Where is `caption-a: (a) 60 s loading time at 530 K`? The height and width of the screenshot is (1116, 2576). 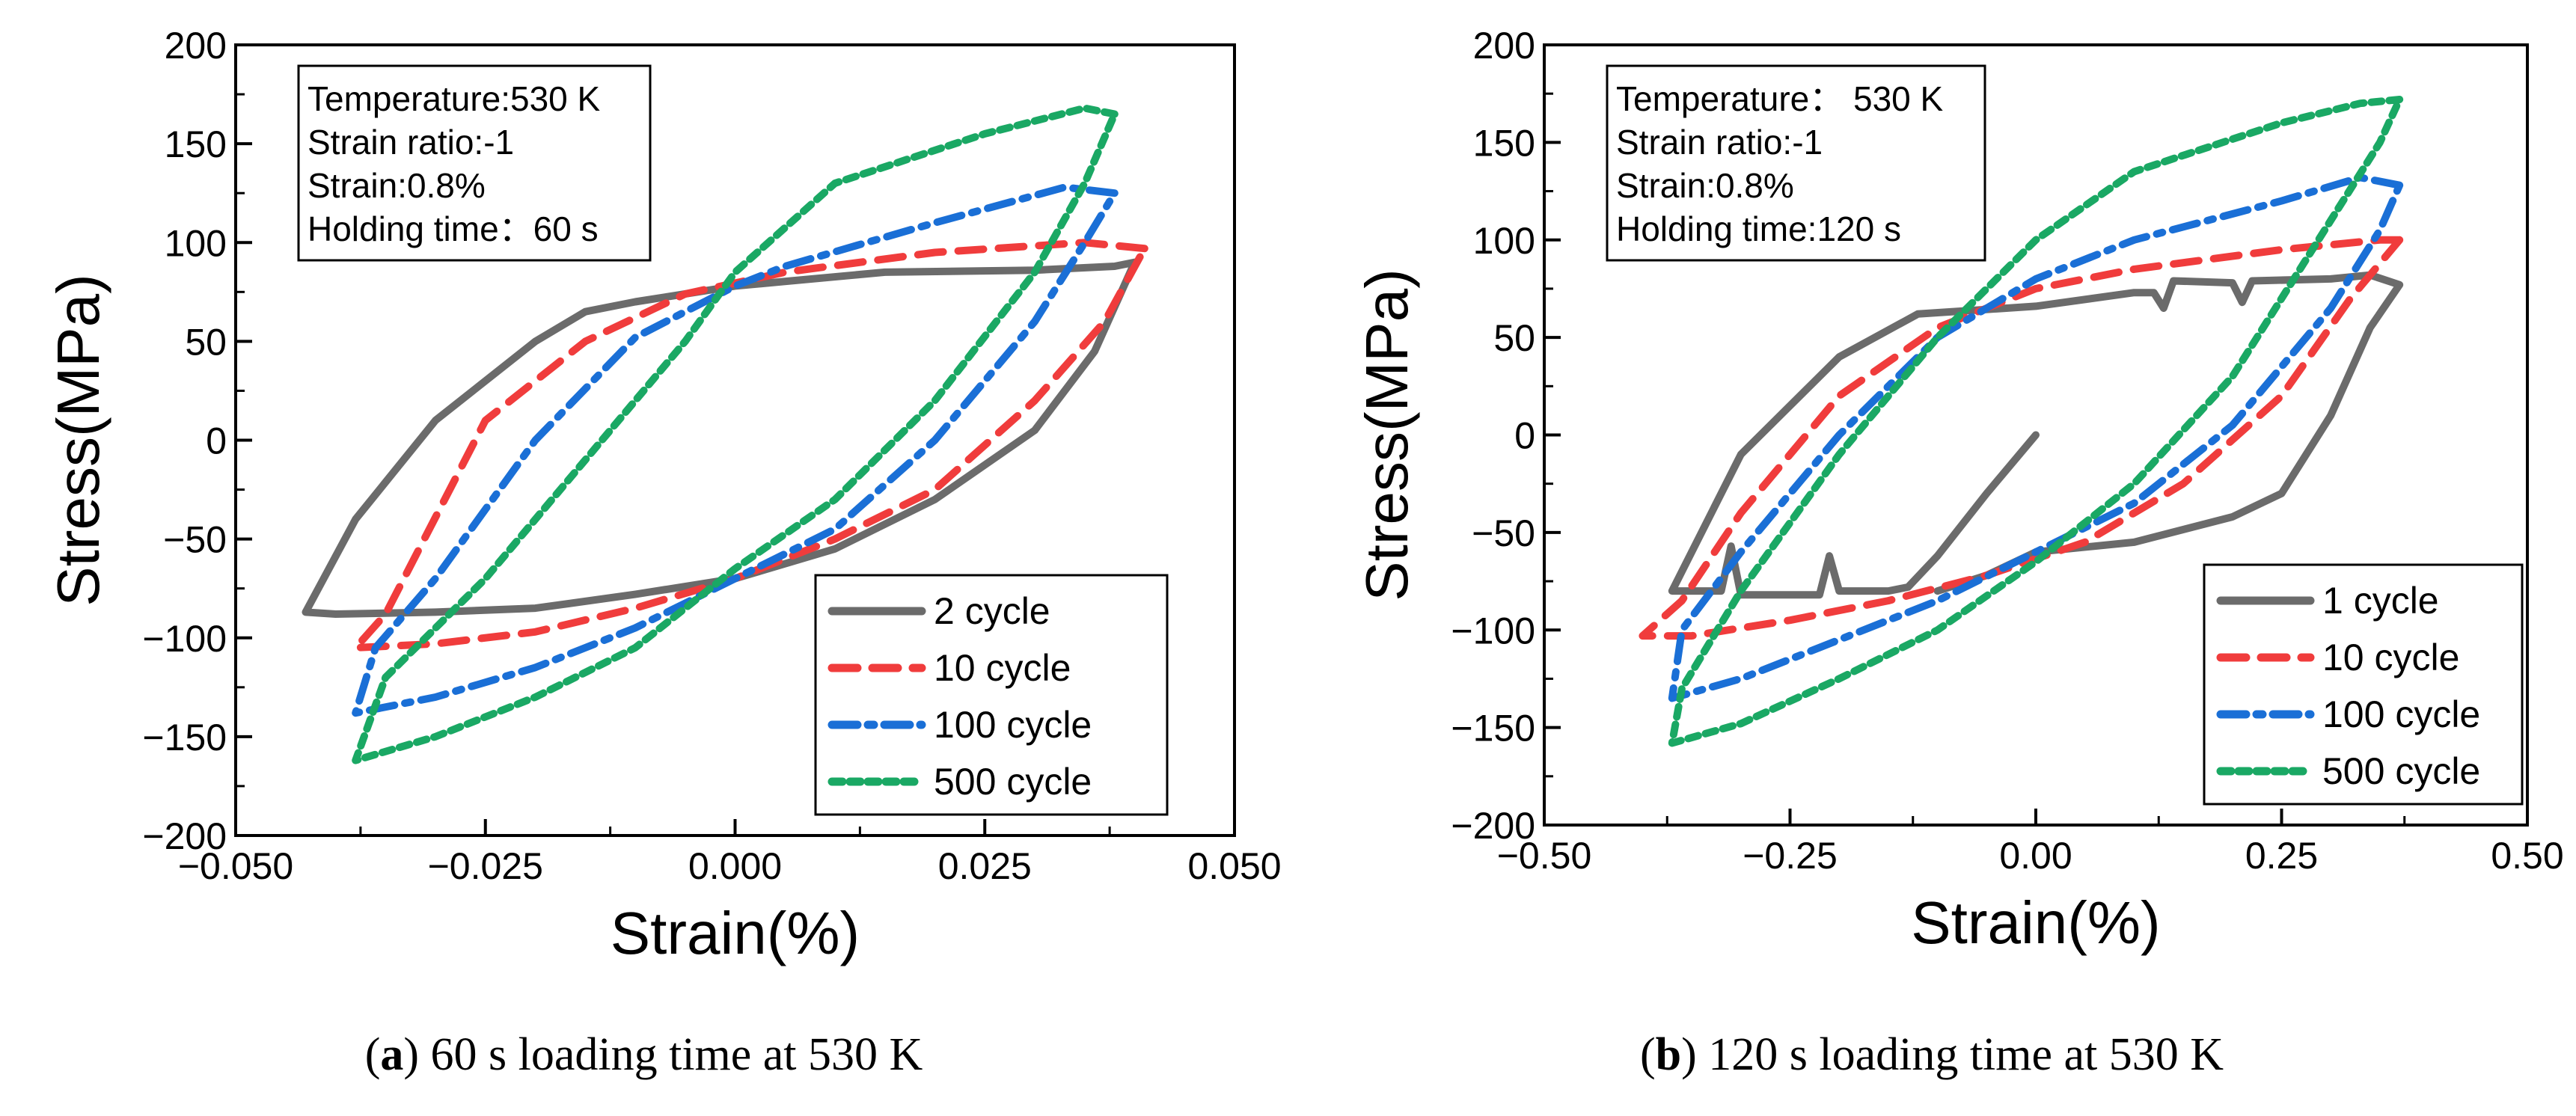 caption-a: (a) 60 s loading time at 530 K is located at coordinates (643, 1054).